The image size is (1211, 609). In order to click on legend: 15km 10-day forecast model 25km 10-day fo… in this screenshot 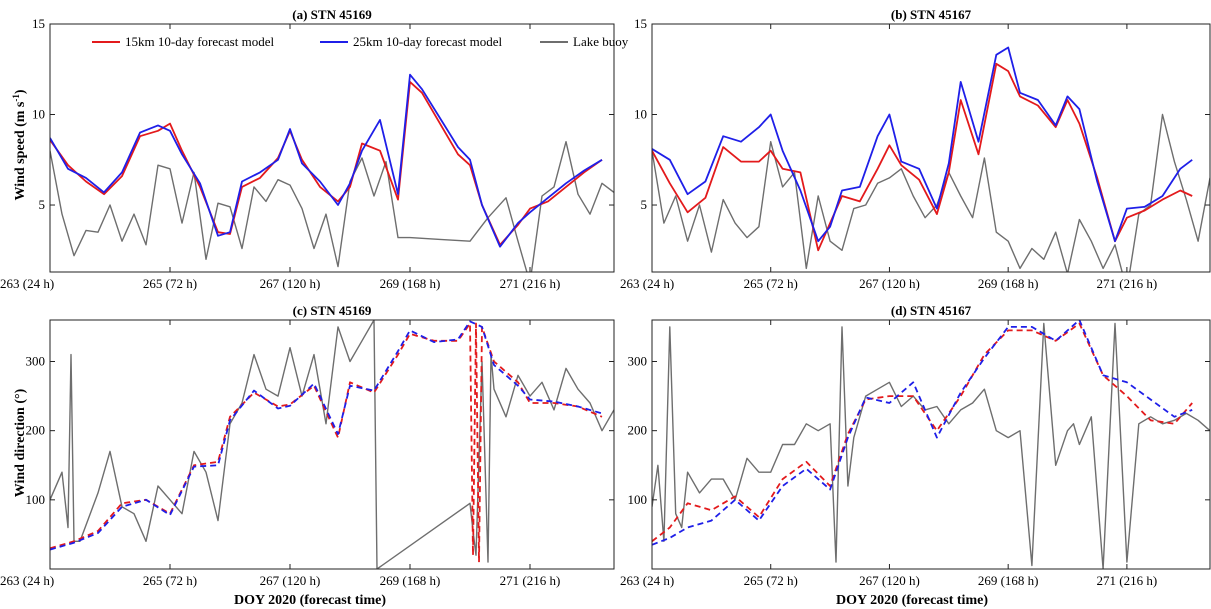, I will do `click(360, 41)`.